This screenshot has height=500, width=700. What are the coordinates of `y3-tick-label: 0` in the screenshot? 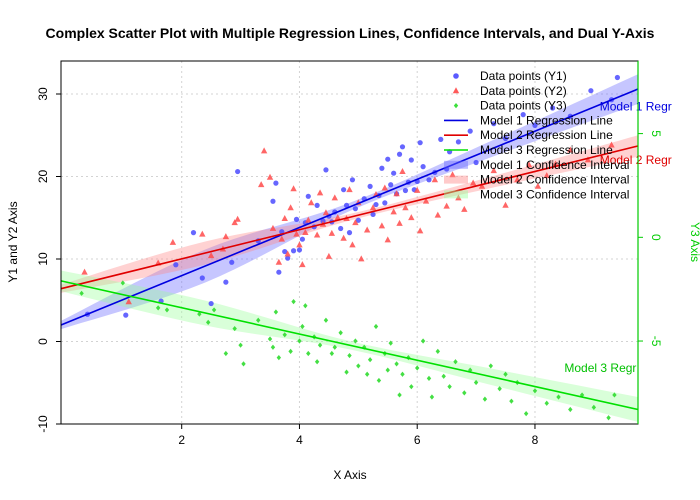 It's located at (656, 237).